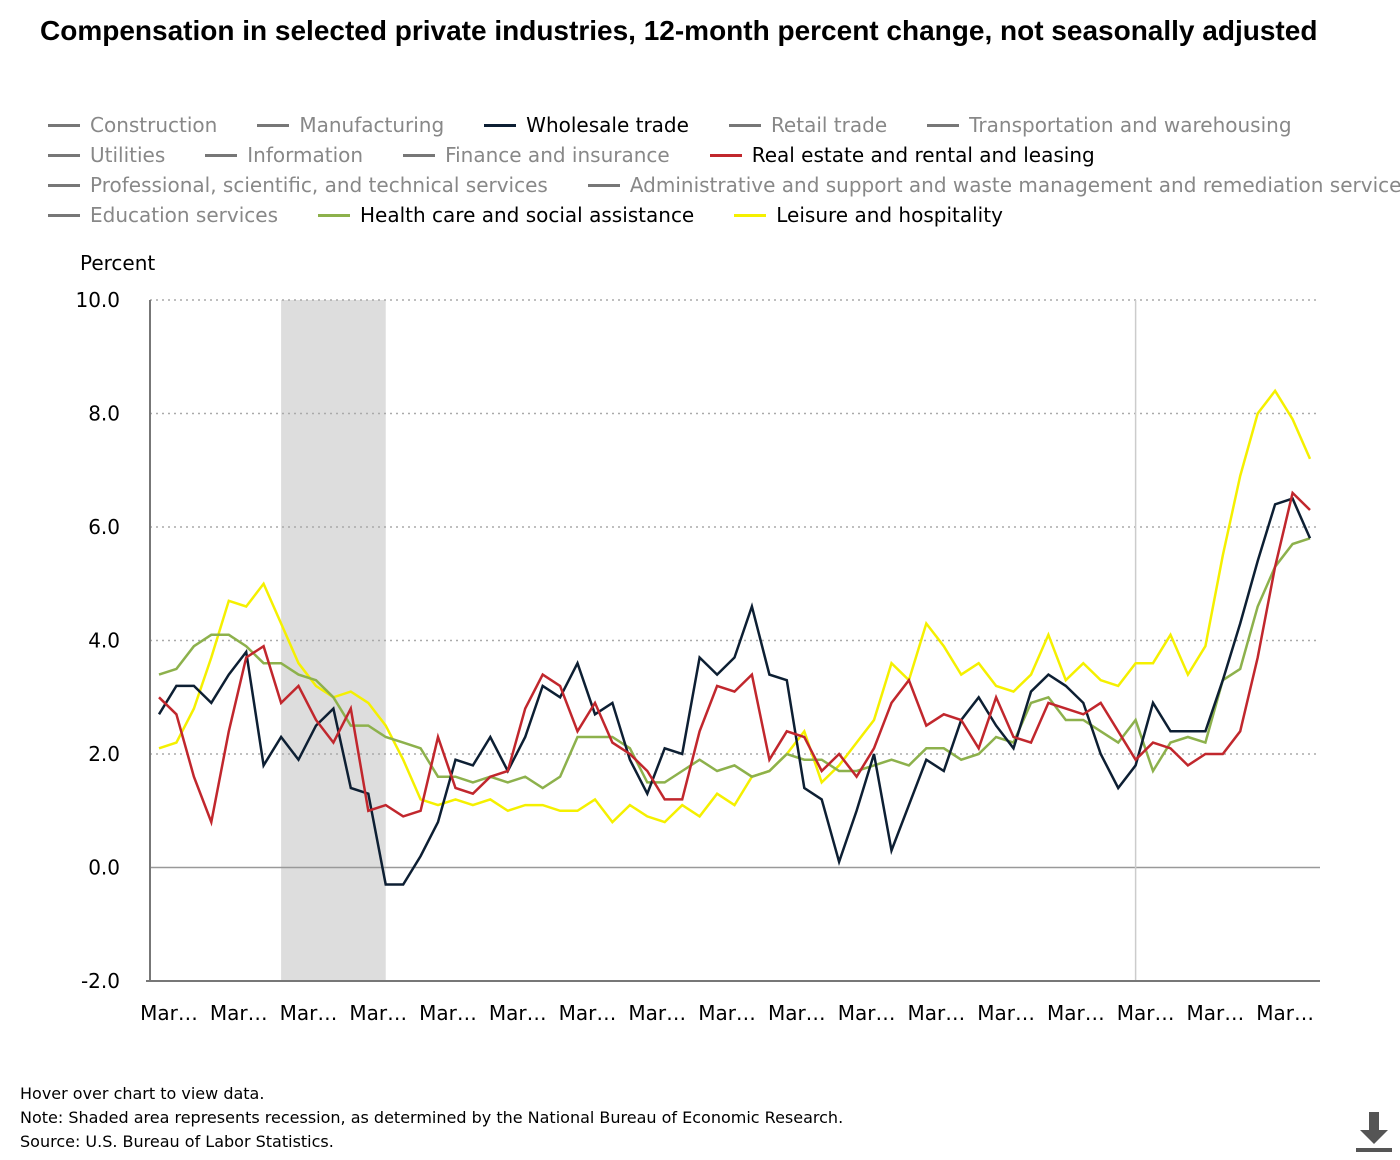 Image resolution: width=1400 pixels, height=1160 pixels. I want to click on y-tick-label: 0.0, so click(104, 868).